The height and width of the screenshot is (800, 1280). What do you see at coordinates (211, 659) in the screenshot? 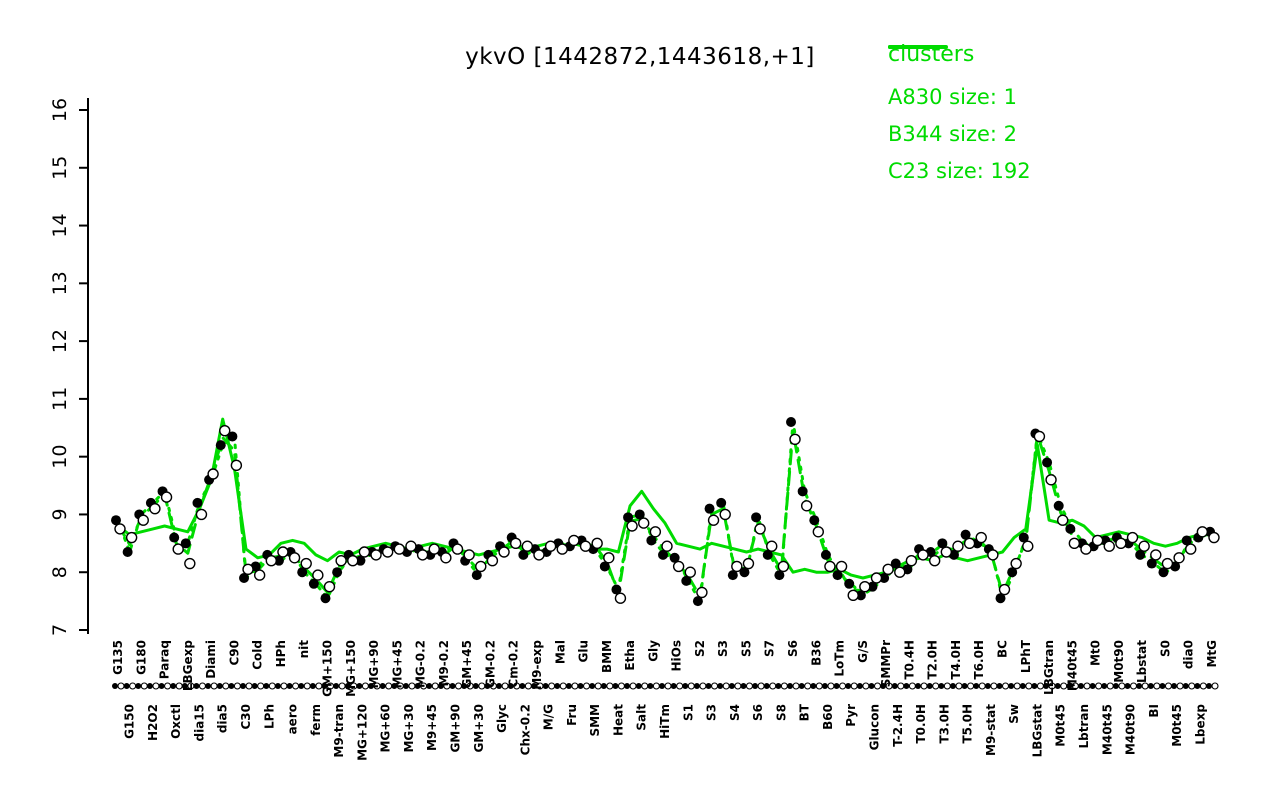
I see `x-category-label: Diami` at bounding box center [211, 659].